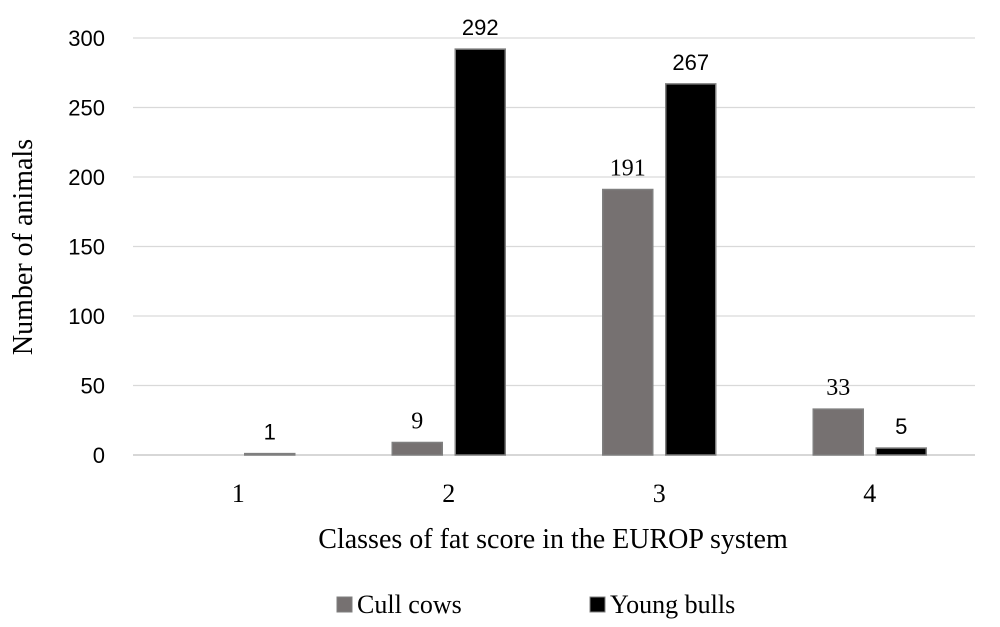 This screenshot has width=1000, height=627. I want to click on y-tick-label: 50, so click(93, 386).